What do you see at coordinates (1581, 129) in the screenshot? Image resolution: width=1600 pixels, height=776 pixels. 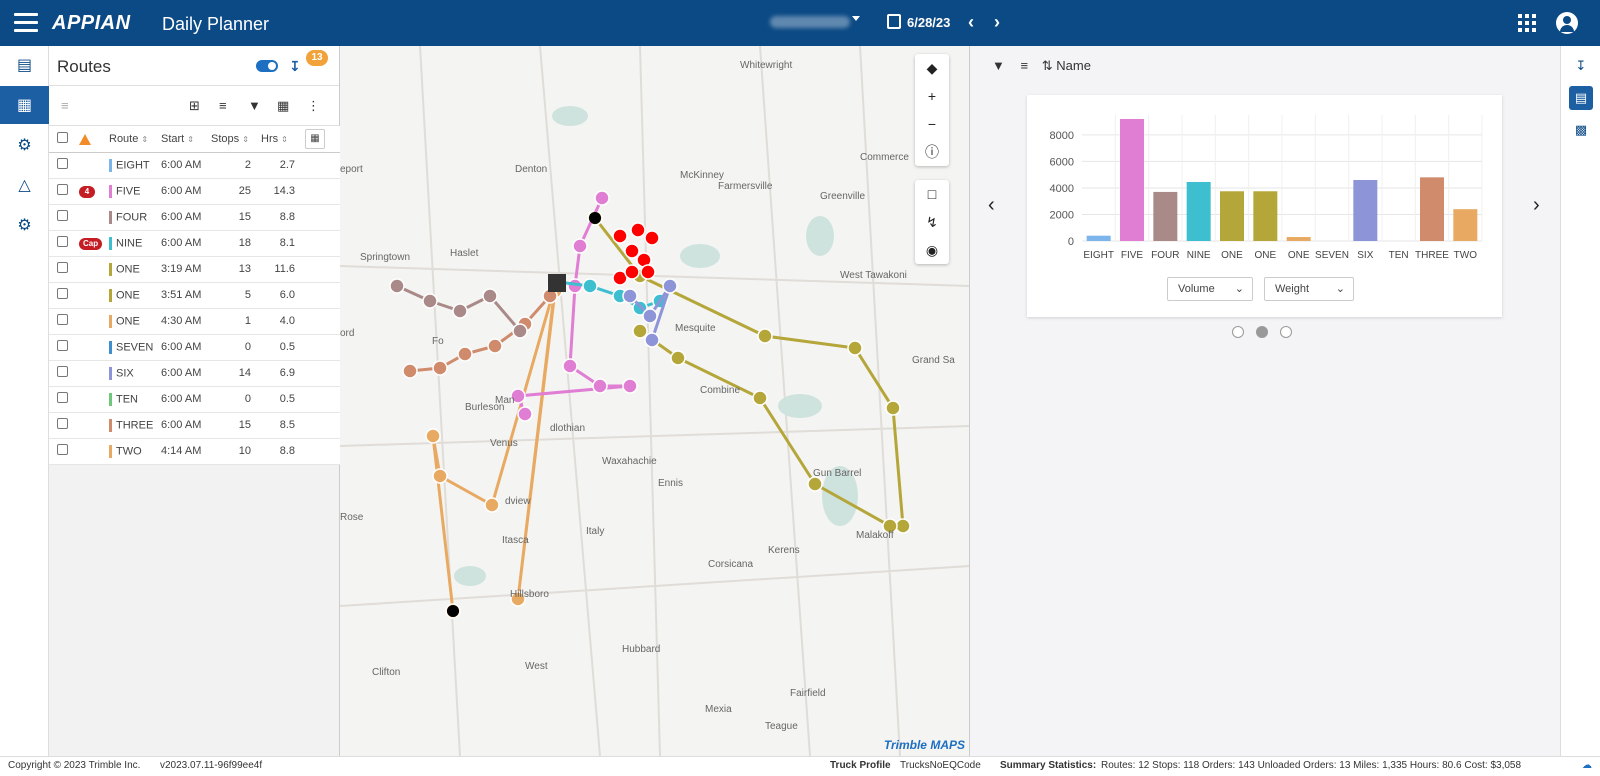 I see `bar-chart-icon: ▩` at bounding box center [1581, 129].